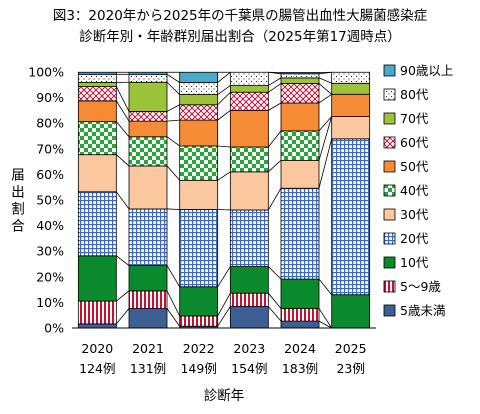 This screenshot has height=414, width=480. What do you see at coordinates (414, 166) in the screenshot?
I see `legend-label: 50代` at bounding box center [414, 166].